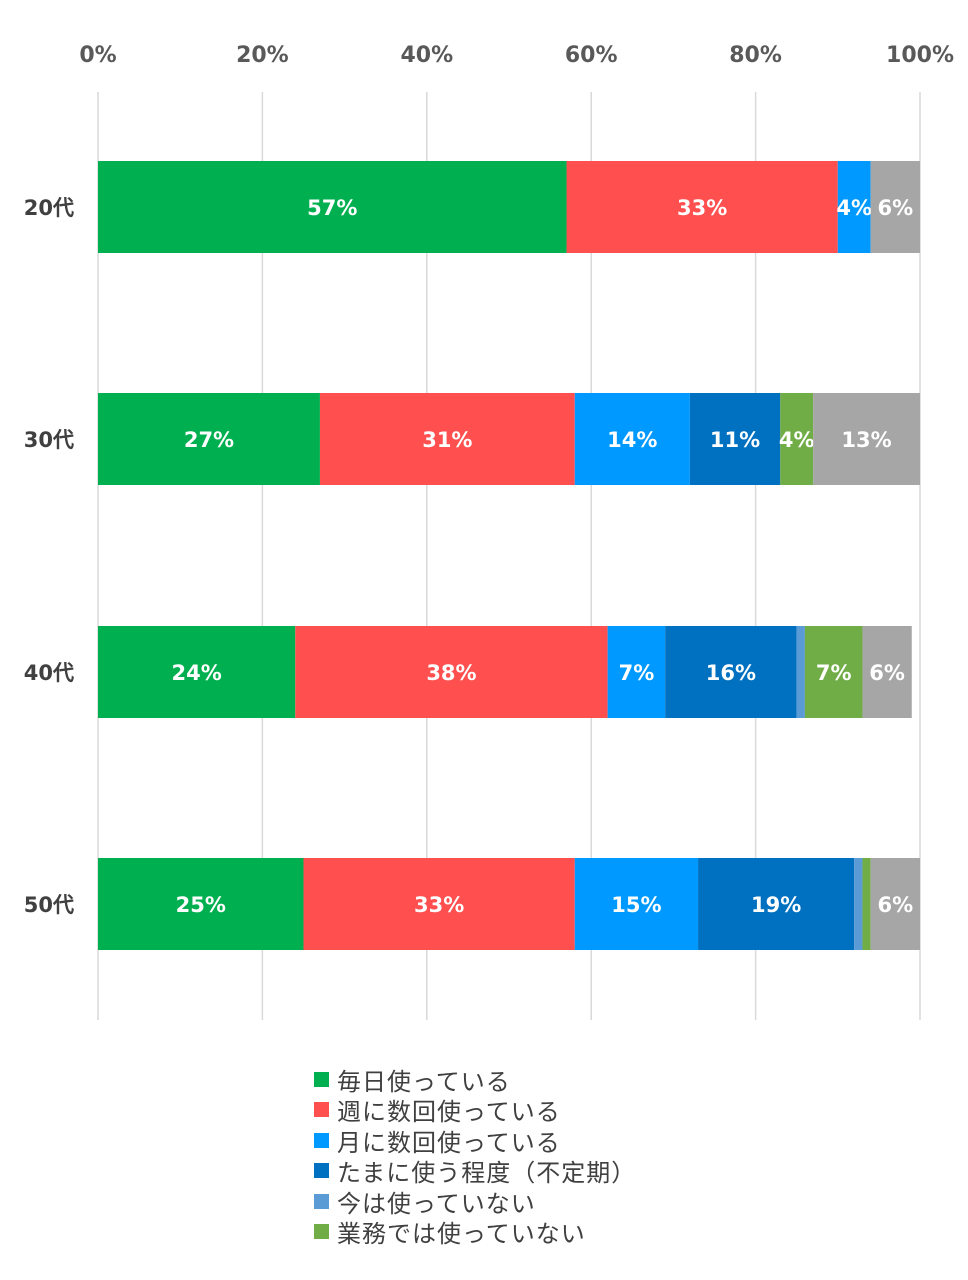  I want to click on data-label: 11%, so click(735, 440).